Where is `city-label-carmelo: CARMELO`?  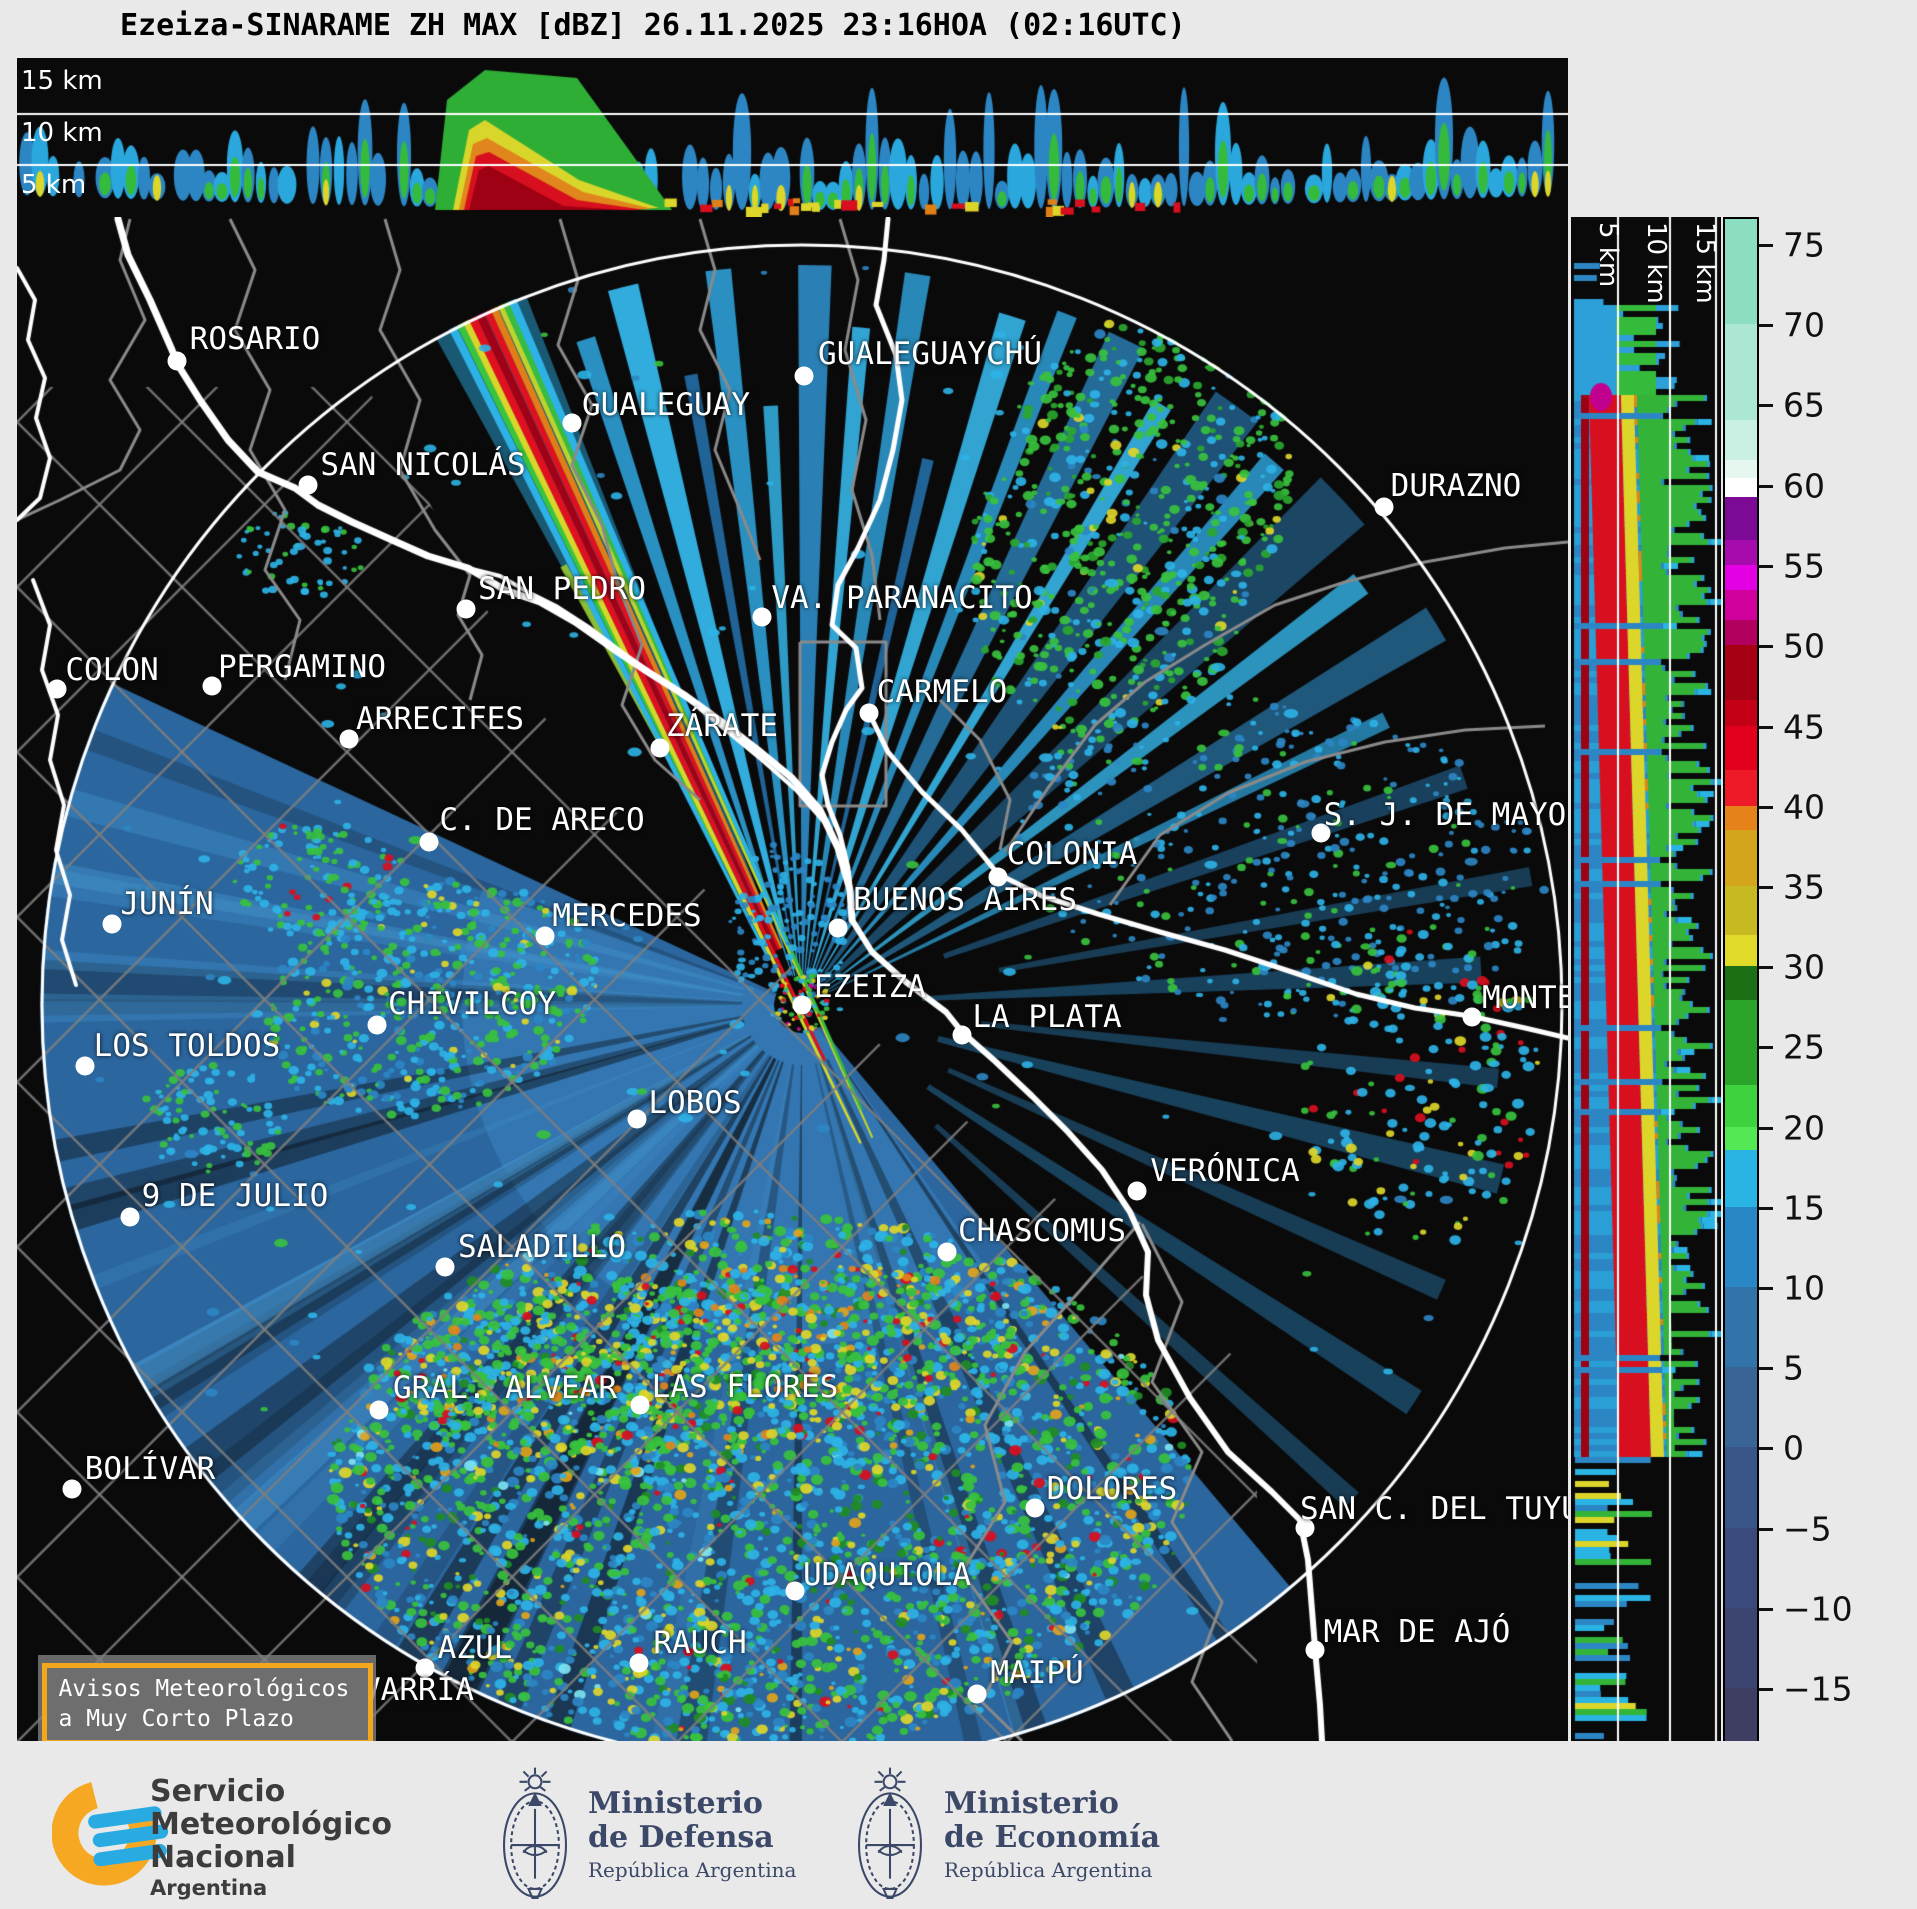 city-label-carmelo: CARMELO is located at coordinates (942, 692).